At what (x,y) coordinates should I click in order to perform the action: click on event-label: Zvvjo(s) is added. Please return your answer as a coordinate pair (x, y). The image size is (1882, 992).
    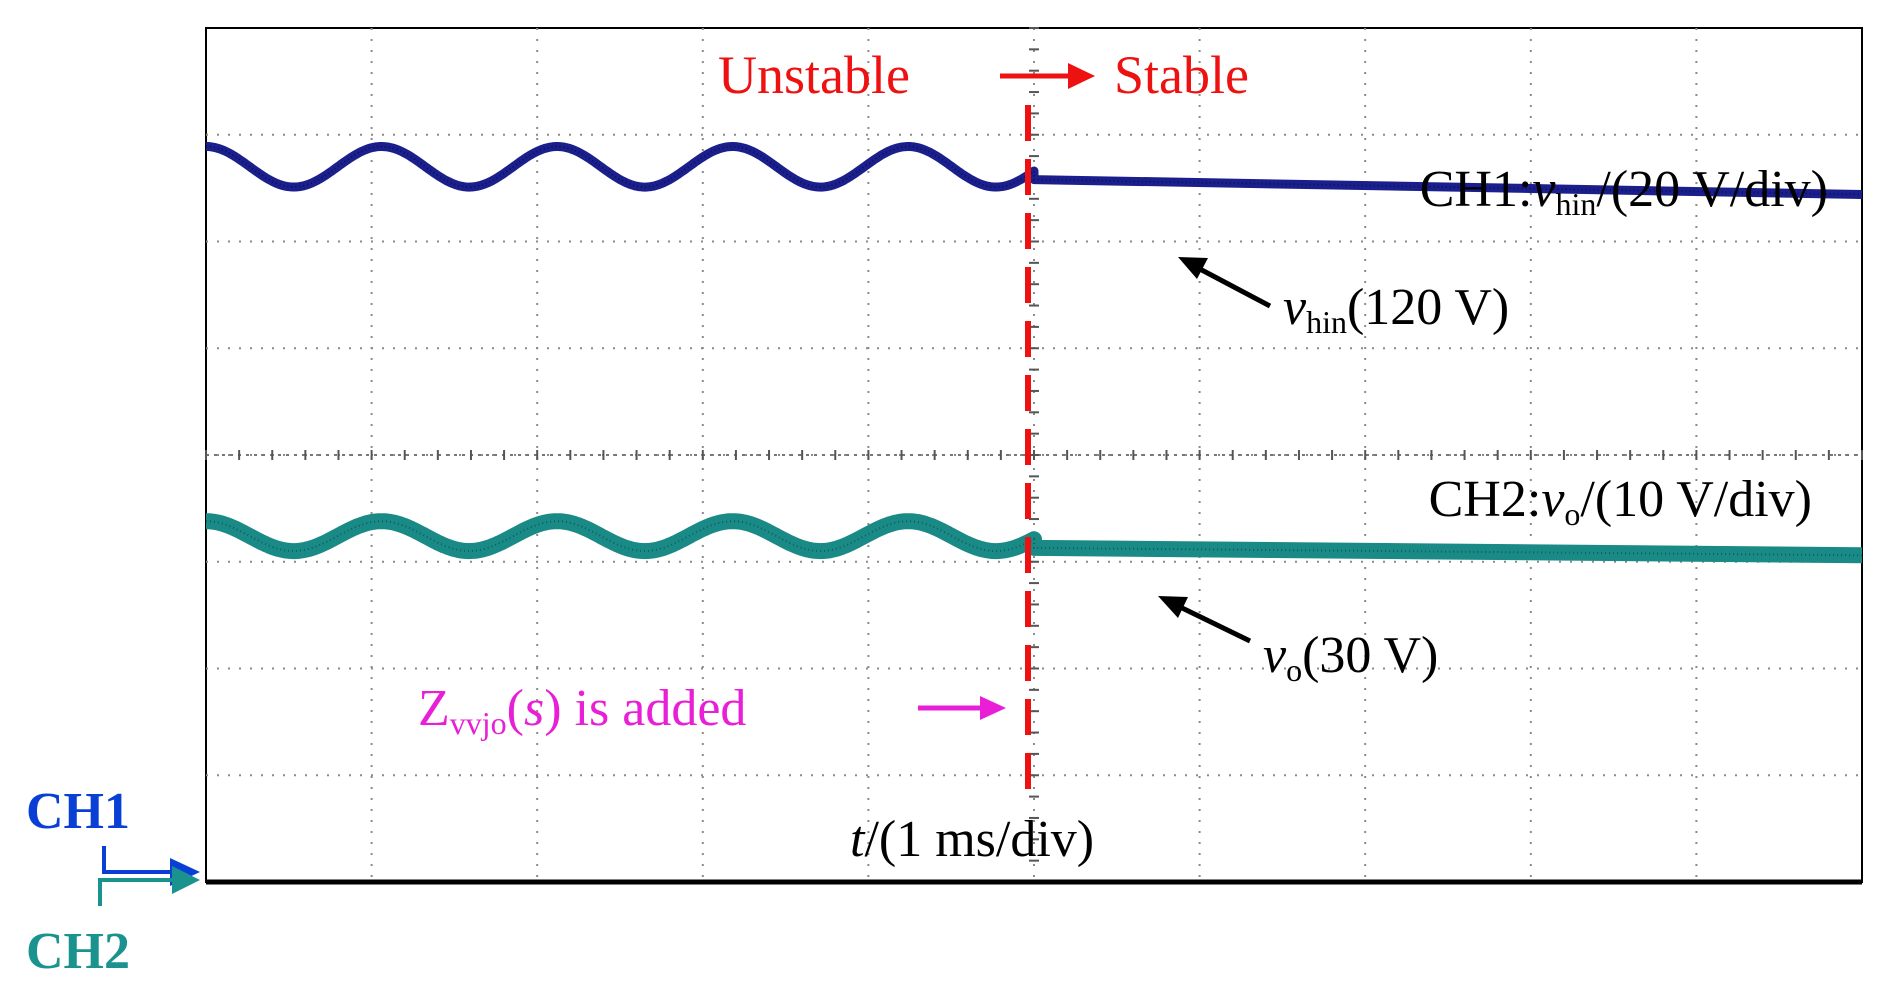
    Looking at the image, I should click on (582, 710).